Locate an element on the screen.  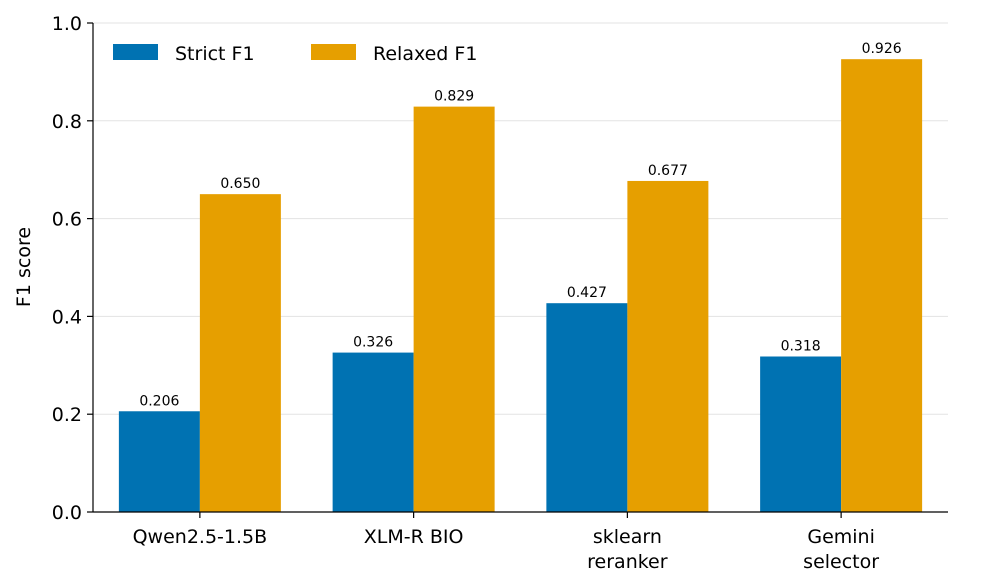
bar-value-label: 0.427 is located at coordinates (587, 293).